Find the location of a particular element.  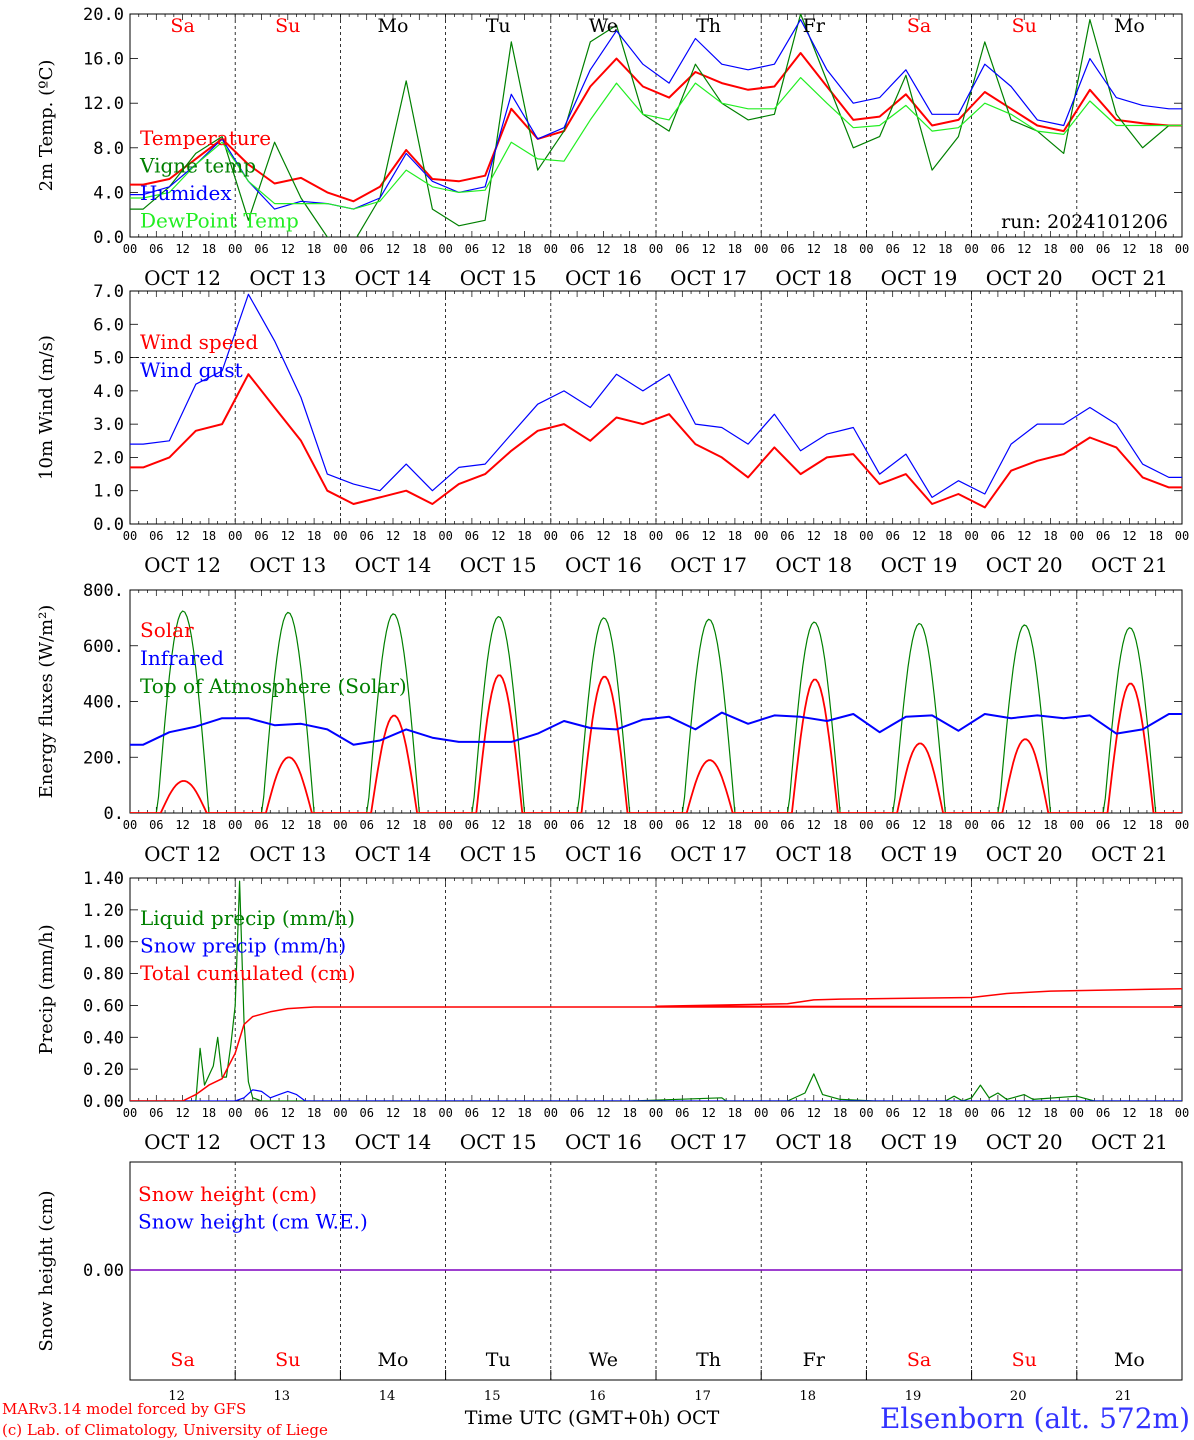

y-axis-label: Energy fluxes (W/m²) is located at coordinates (46, 702).